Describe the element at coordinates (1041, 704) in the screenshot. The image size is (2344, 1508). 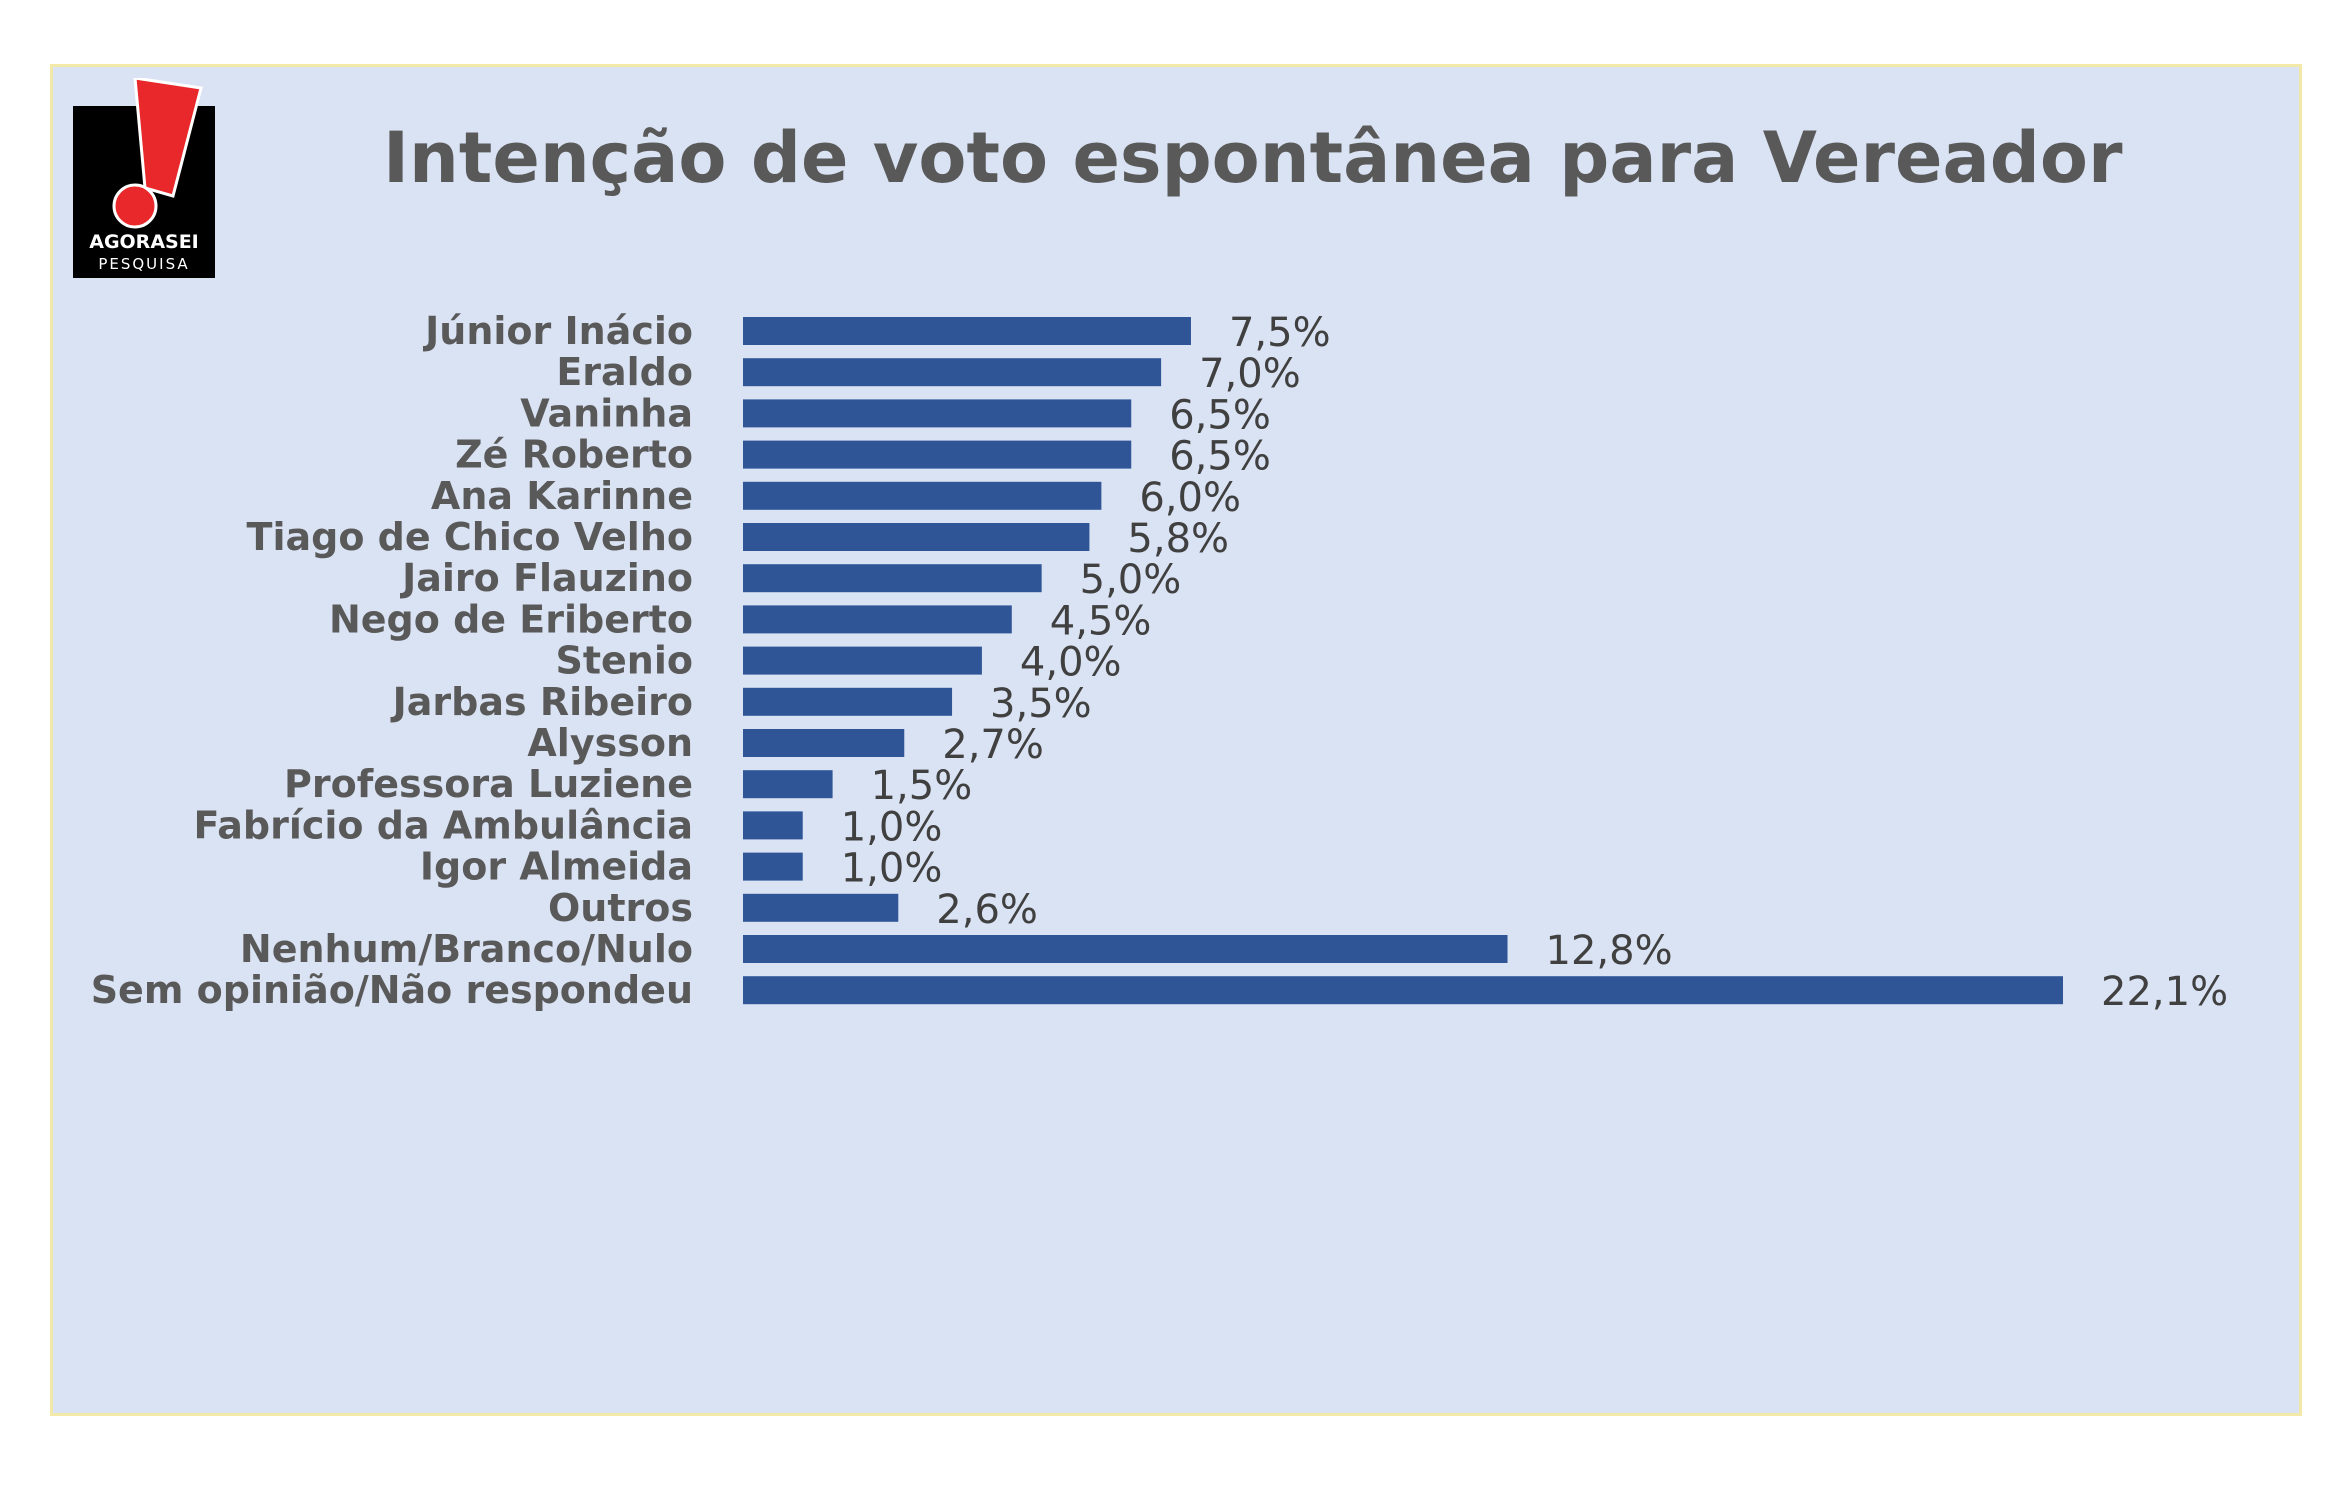
I see `data-label: 3,5%` at that location.